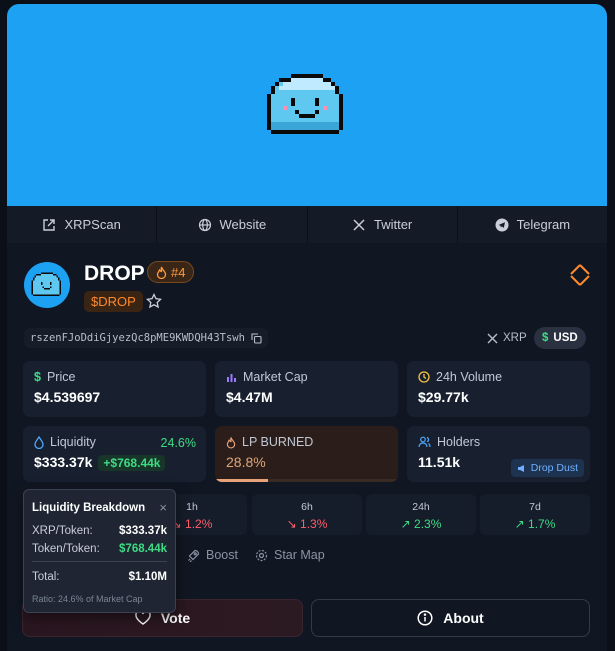  I want to click on timeframe-6h: 6h ↘ 1.3%, so click(307, 514).